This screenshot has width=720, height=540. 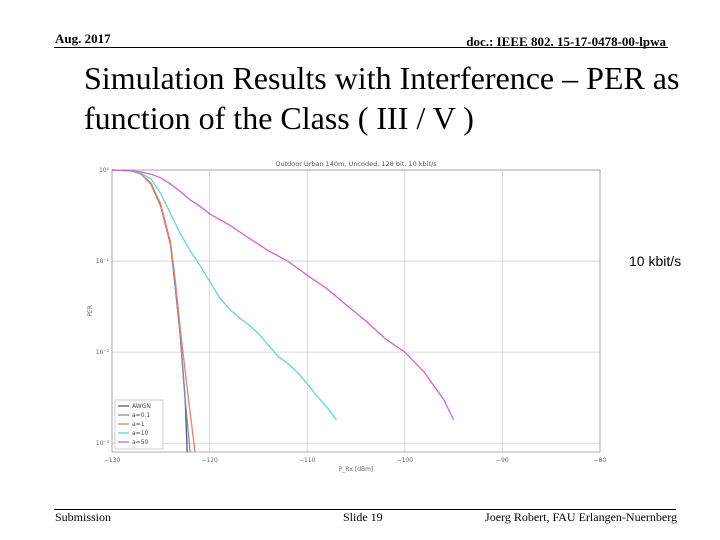 I want to click on y-tick-label: 10⁰, so click(x=104, y=170).